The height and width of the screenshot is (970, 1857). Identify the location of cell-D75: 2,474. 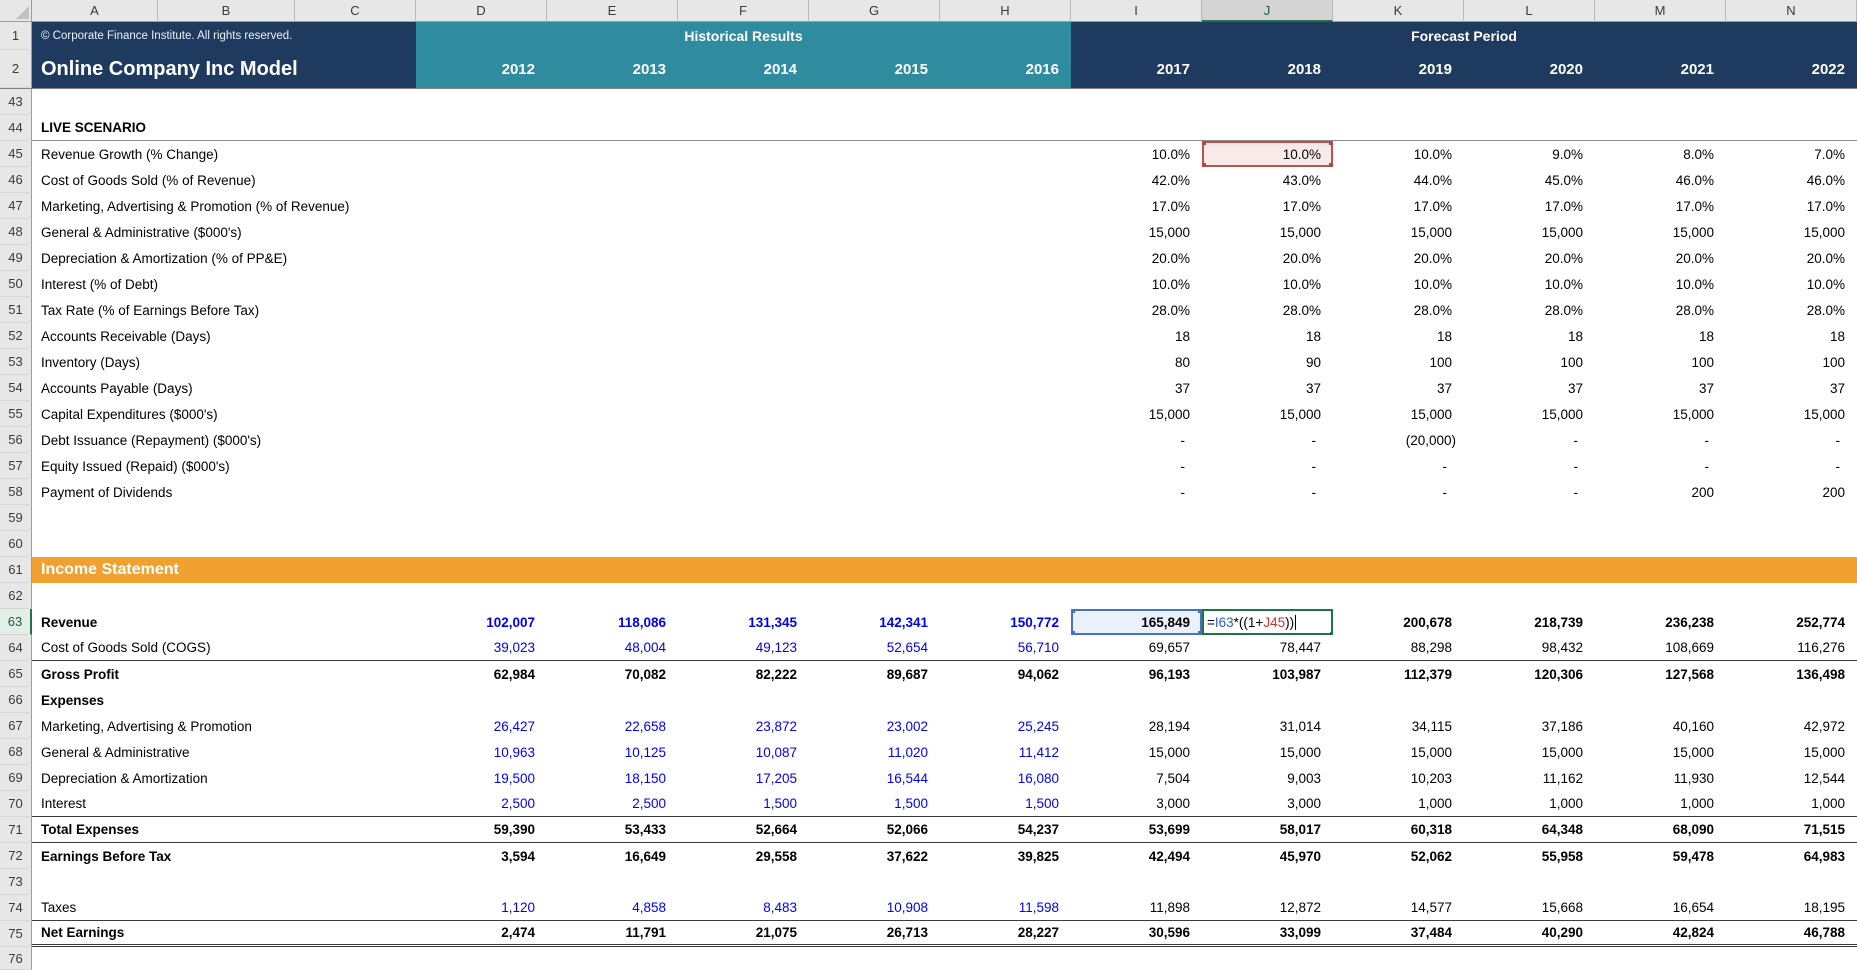
(481, 934).